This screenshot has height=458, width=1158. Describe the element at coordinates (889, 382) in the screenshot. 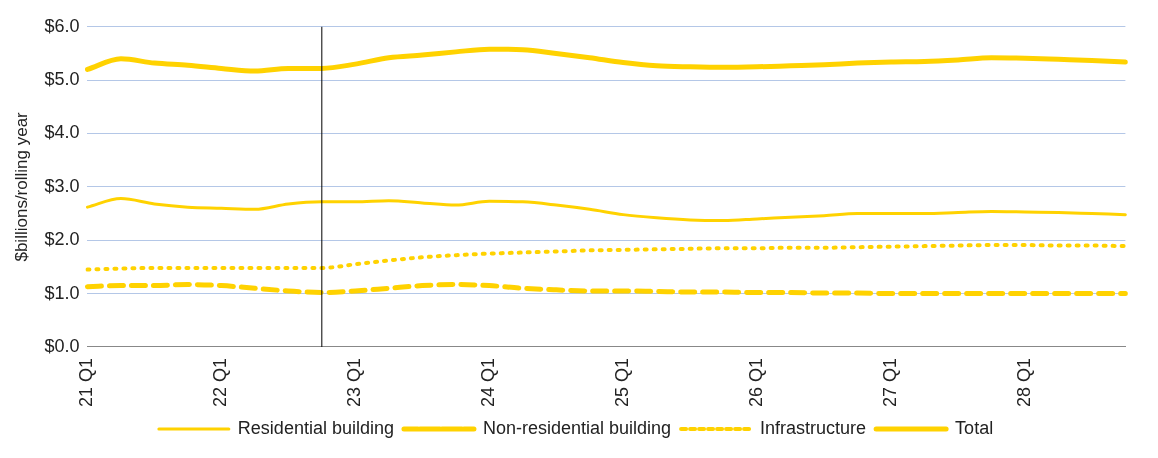

I see `x-tick-label: 27 Q1` at that location.